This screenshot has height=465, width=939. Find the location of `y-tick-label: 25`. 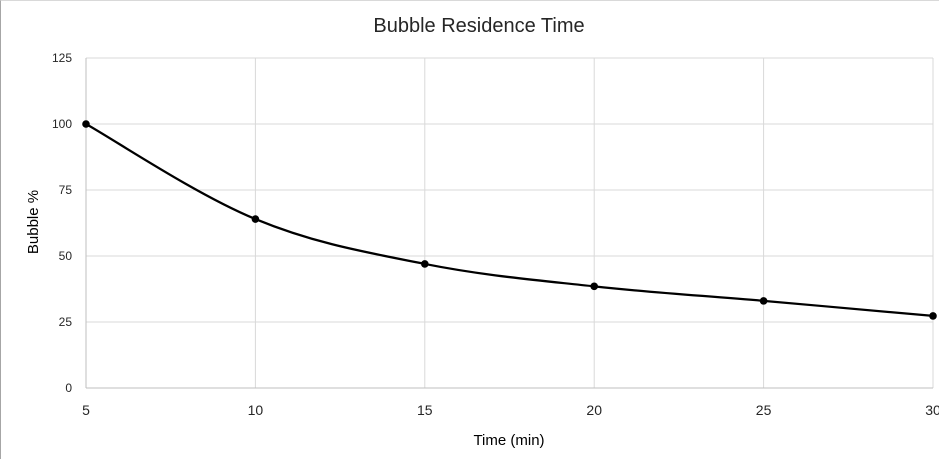

y-tick-label: 25 is located at coordinates (66, 322).